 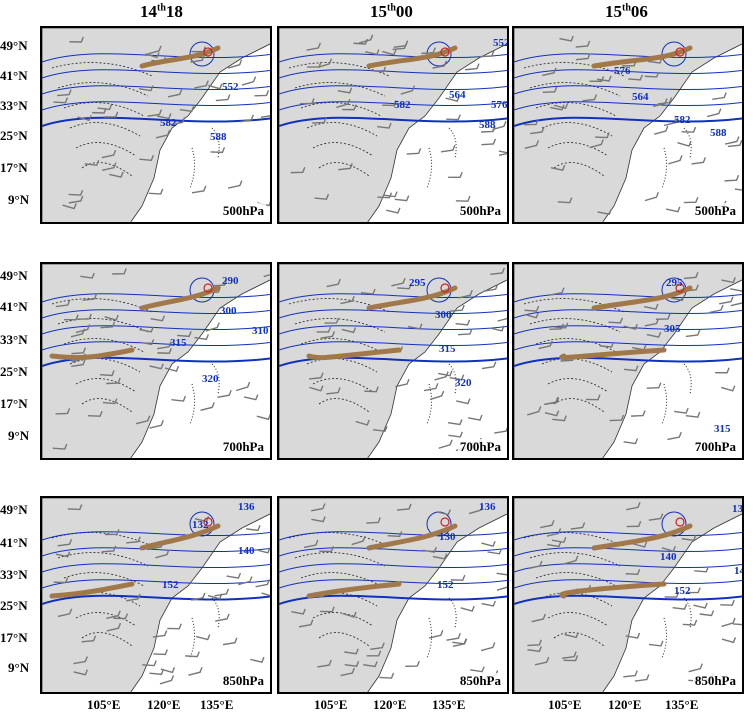 What do you see at coordinates (628, 361) in the screenshot?
I see `map-panel: 295 305 315 700hPa` at bounding box center [628, 361].